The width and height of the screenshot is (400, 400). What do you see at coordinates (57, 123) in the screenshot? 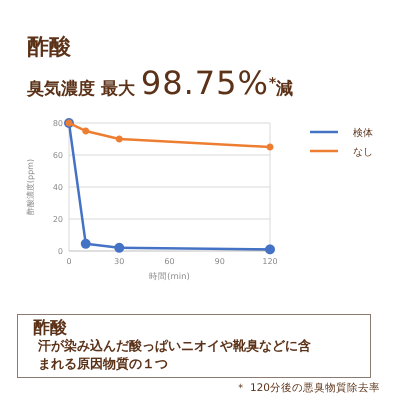
I see `y-tick-label: 80` at bounding box center [57, 123].